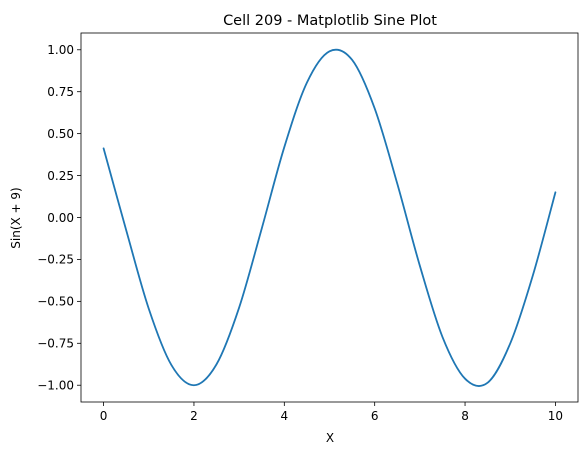  Describe the element at coordinates (16, 217) in the screenshot. I see `y-axis-label: Sin(X + 9)` at that location.